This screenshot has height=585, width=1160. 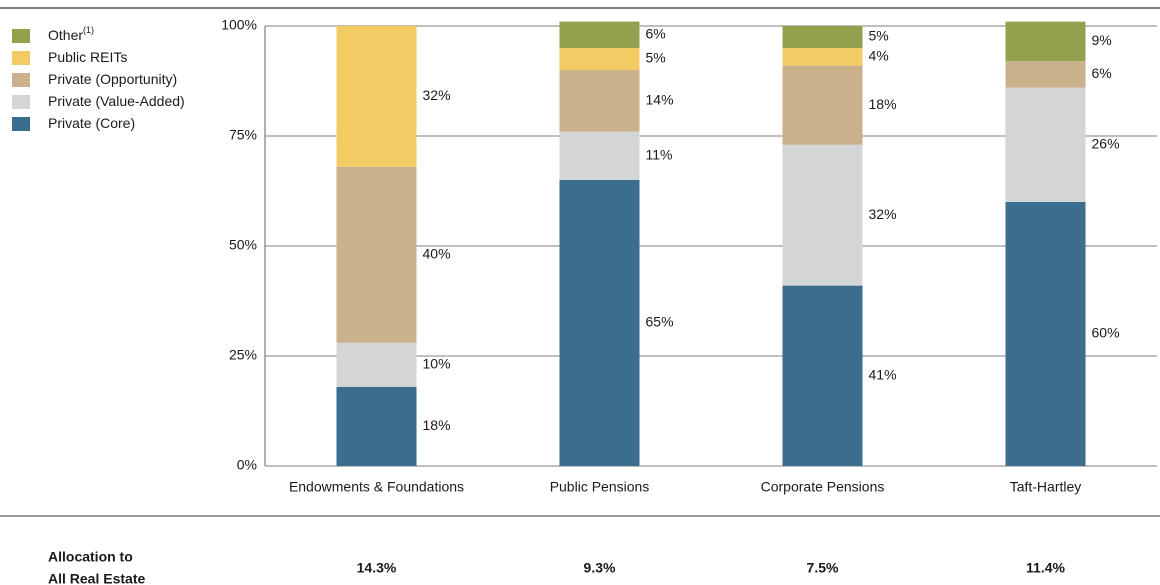 I want to click on x-tick-label: Corporate Pensions, so click(x=823, y=487).